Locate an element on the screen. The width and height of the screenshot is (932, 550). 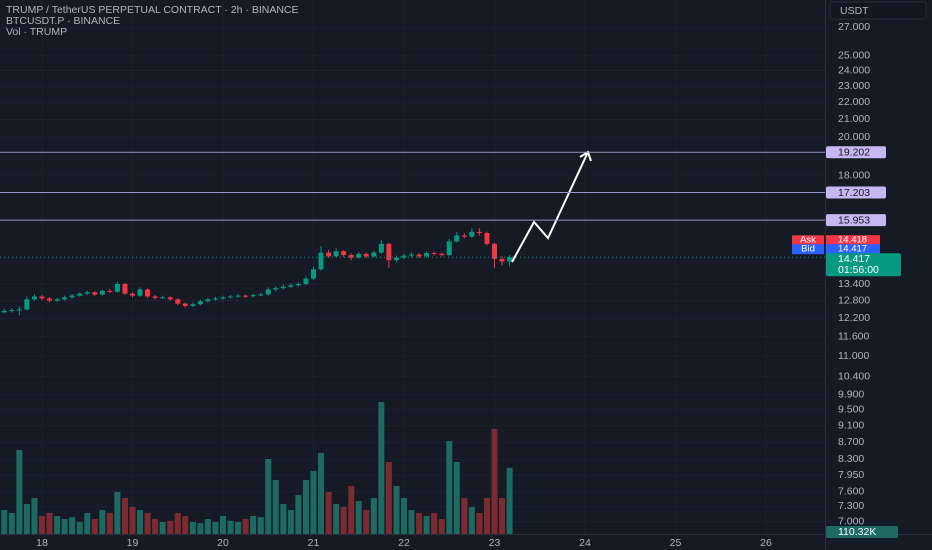
volume-label-box is located at coordinates (862, 532).